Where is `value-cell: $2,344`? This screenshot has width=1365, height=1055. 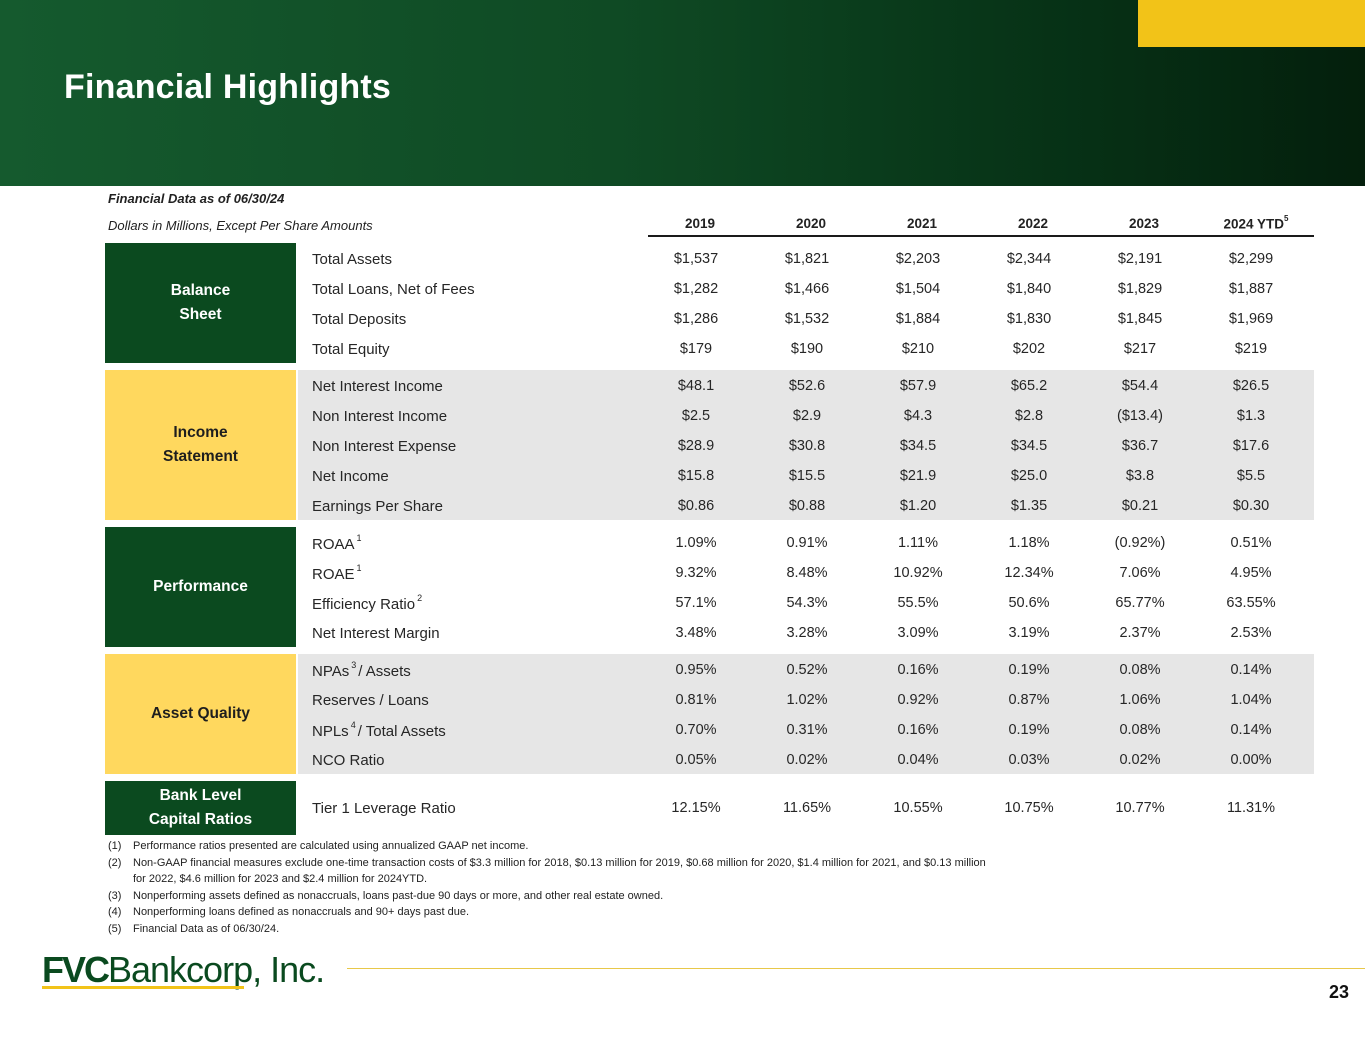
value-cell: $2,344 is located at coordinates (1029, 259).